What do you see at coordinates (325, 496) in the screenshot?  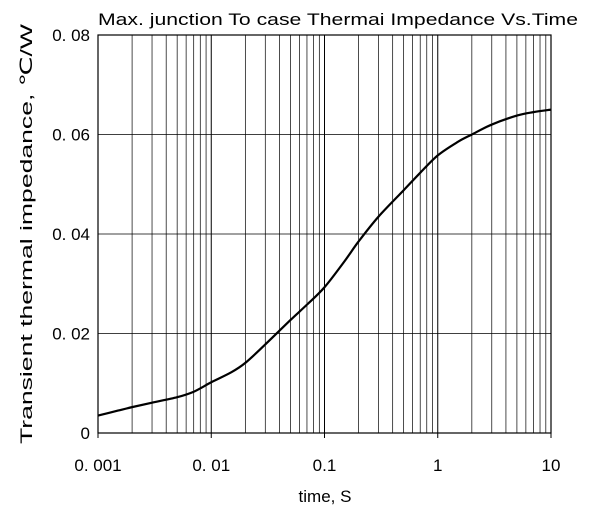 I see `x-axis-label: time, S` at bounding box center [325, 496].